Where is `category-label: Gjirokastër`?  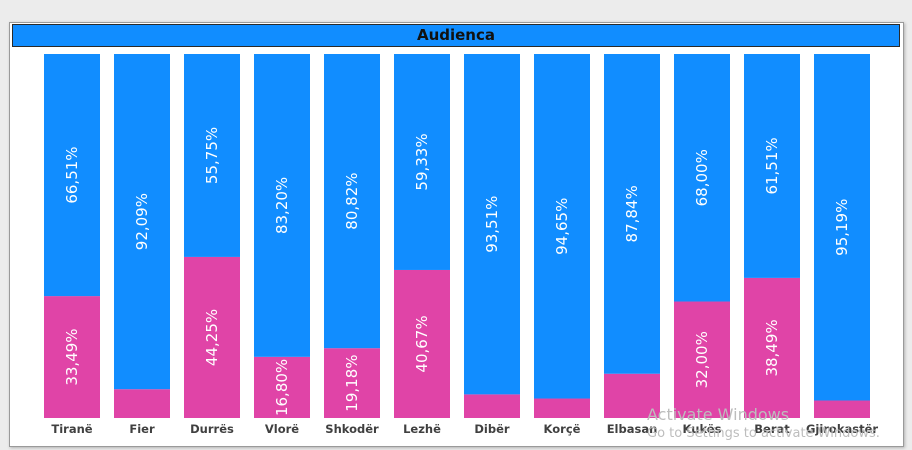
category-label: Gjirokastër is located at coordinates (842, 429).